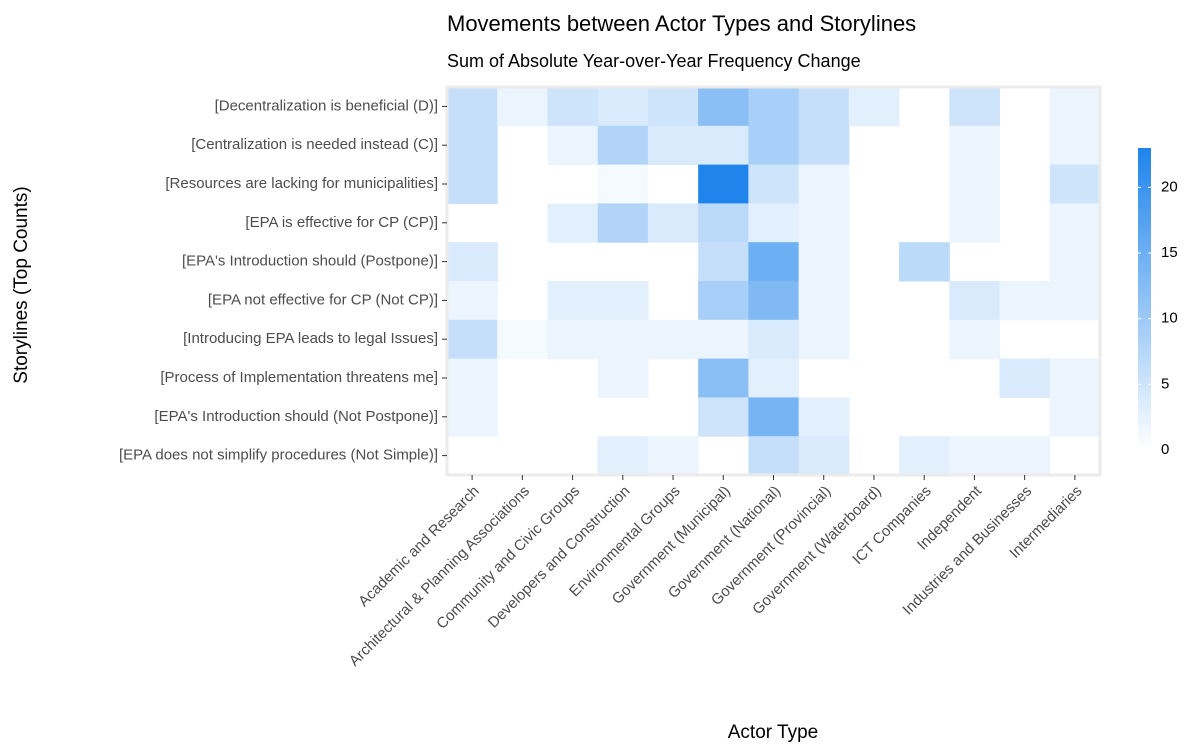 This screenshot has height=745, width=1187. Describe the element at coordinates (1169, 186) in the screenshot. I see `colorbar-tick-label: 20` at that location.